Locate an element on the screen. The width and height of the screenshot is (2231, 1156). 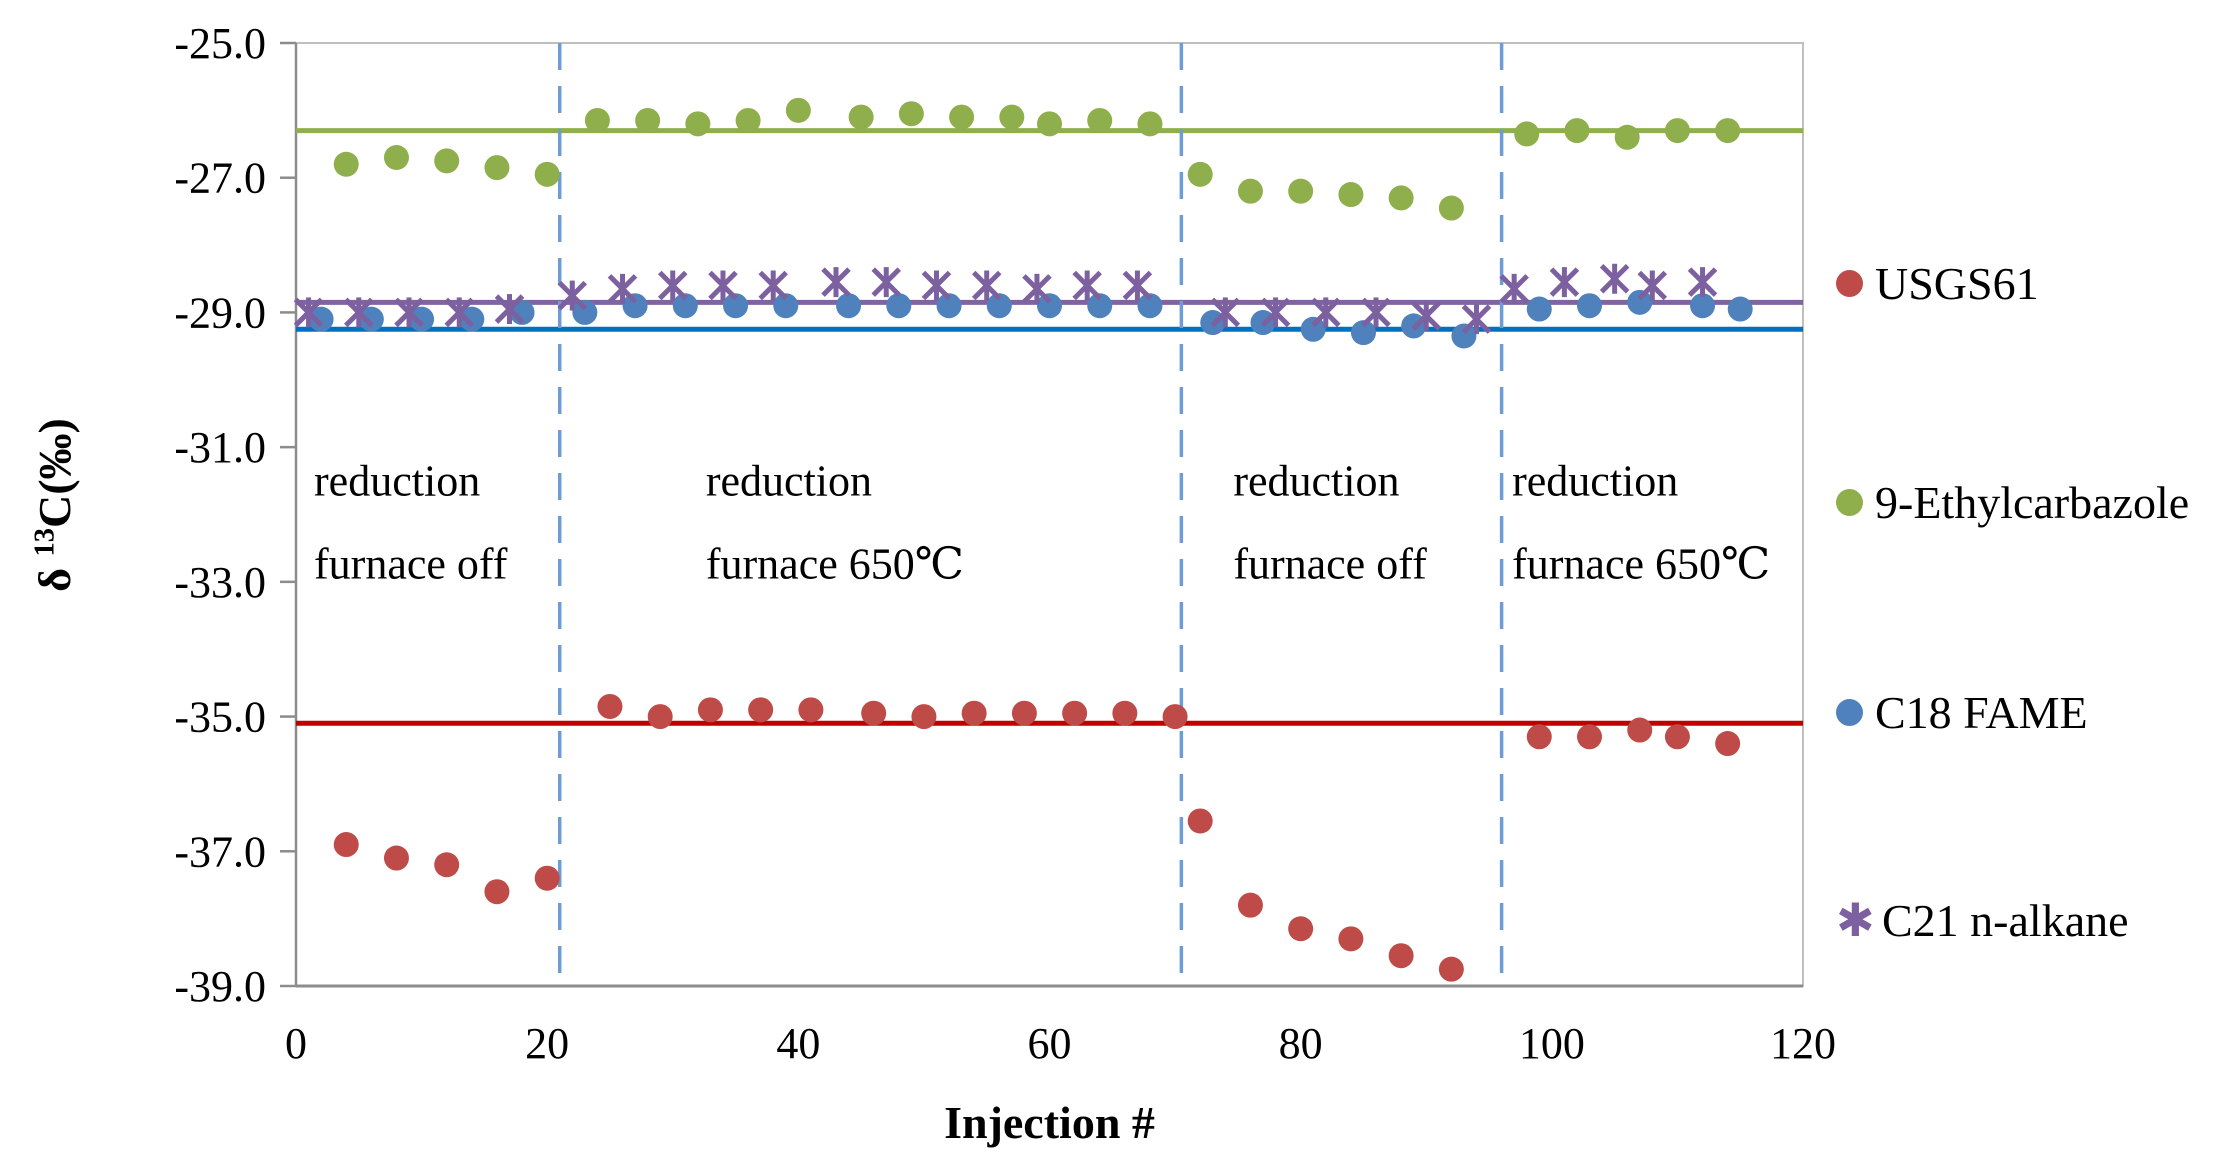
usgs61-marker-icon is located at coordinates (1849, 283).